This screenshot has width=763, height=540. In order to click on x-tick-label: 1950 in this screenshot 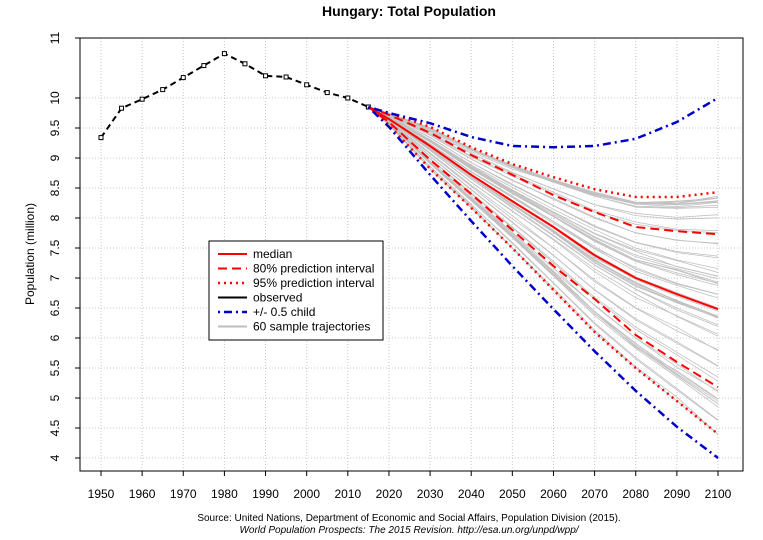, I will do `click(101, 494)`.